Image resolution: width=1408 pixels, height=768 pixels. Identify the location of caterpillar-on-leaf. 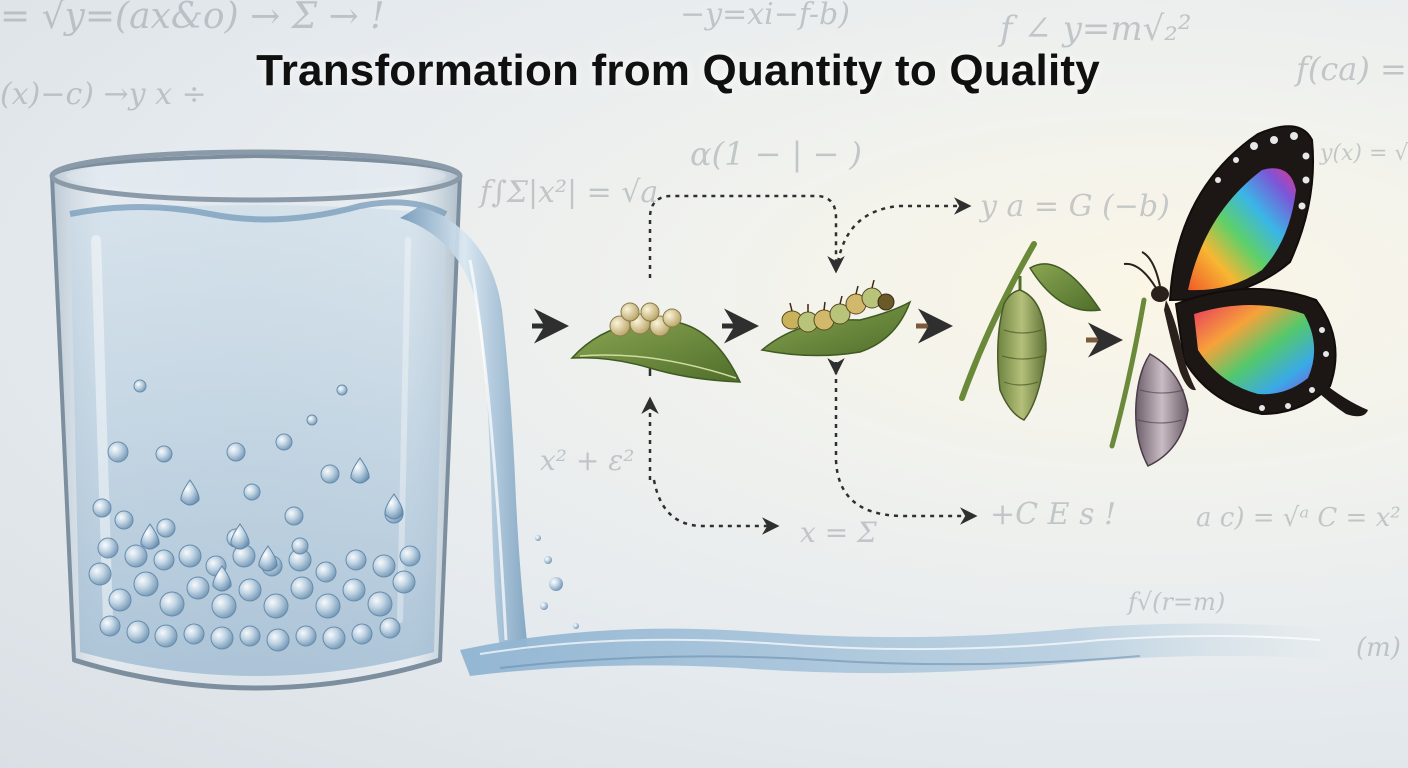
(836, 318).